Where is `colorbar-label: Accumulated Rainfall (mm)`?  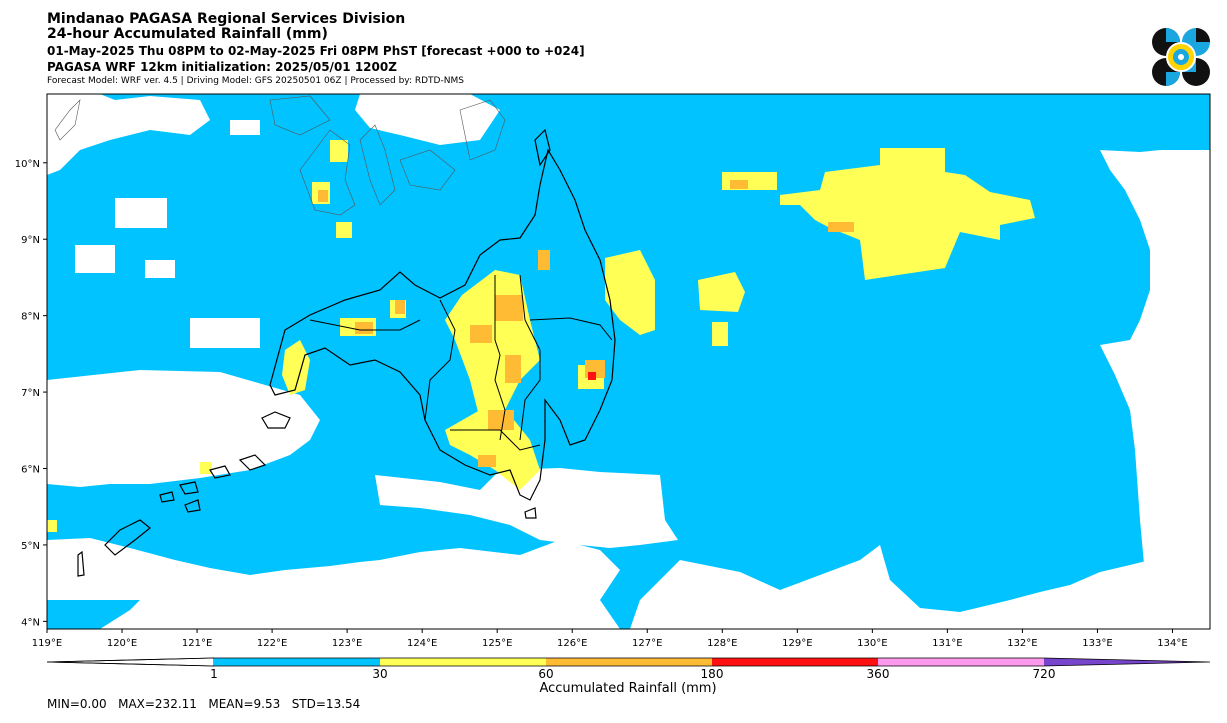 colorbar-label: Accumulated Rainfall (mm) is located at coordinates (627, 688).